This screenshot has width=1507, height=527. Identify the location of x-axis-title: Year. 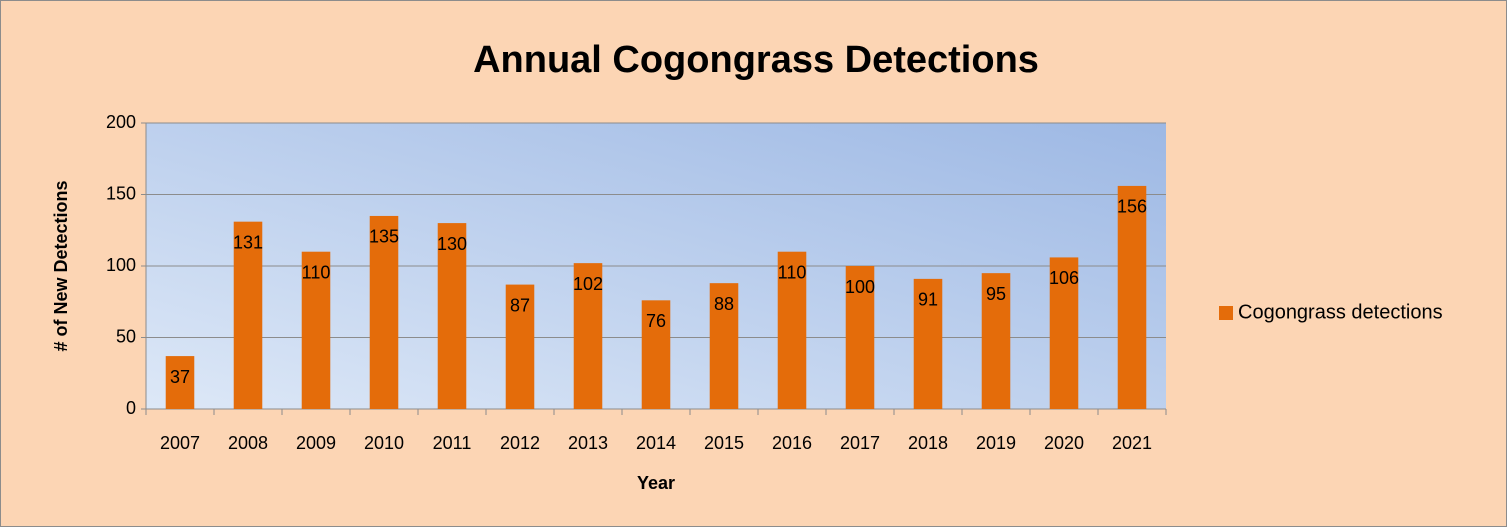
(656, 483).